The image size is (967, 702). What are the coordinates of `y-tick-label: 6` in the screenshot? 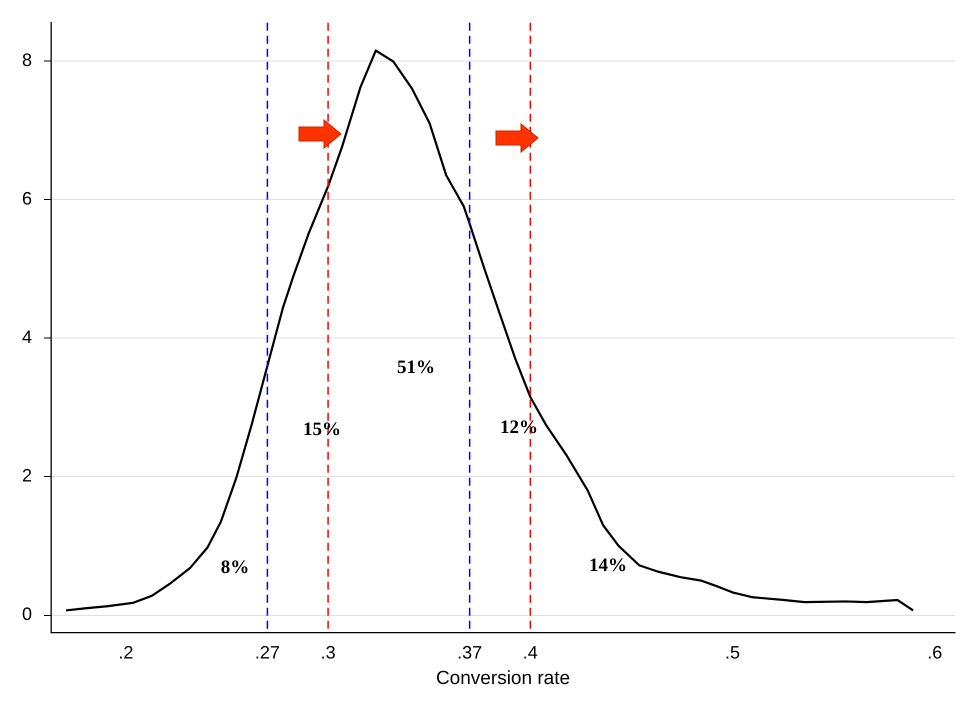 It's located at (27, 198).